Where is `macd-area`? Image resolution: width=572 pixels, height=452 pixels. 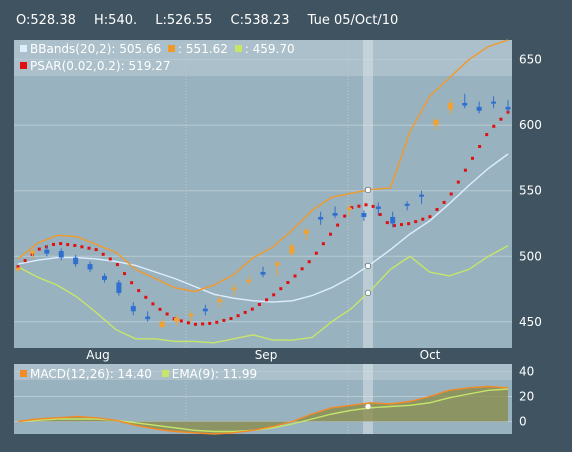
macd-area is located at coordinates (263, 410).